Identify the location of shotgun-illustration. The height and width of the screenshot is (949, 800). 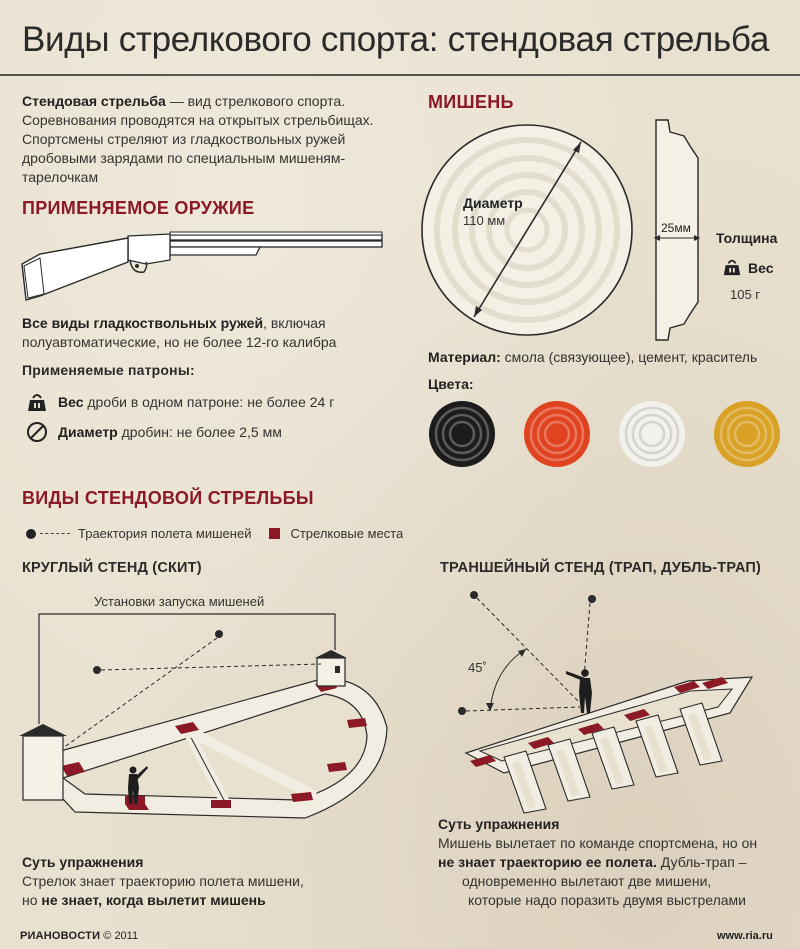
(202, 266).